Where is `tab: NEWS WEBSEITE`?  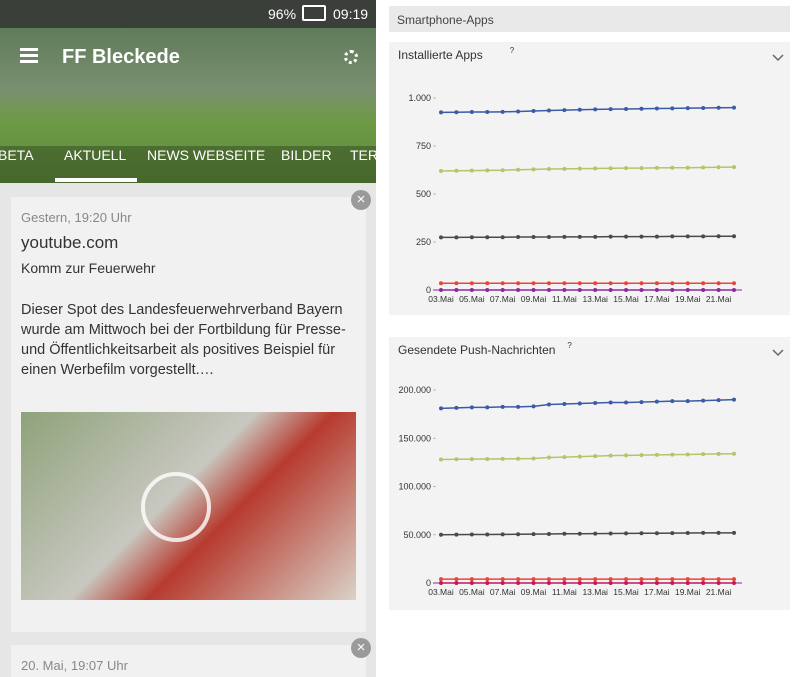 tab: NEWS WEBSEITE is located at coordinates (206, 155).